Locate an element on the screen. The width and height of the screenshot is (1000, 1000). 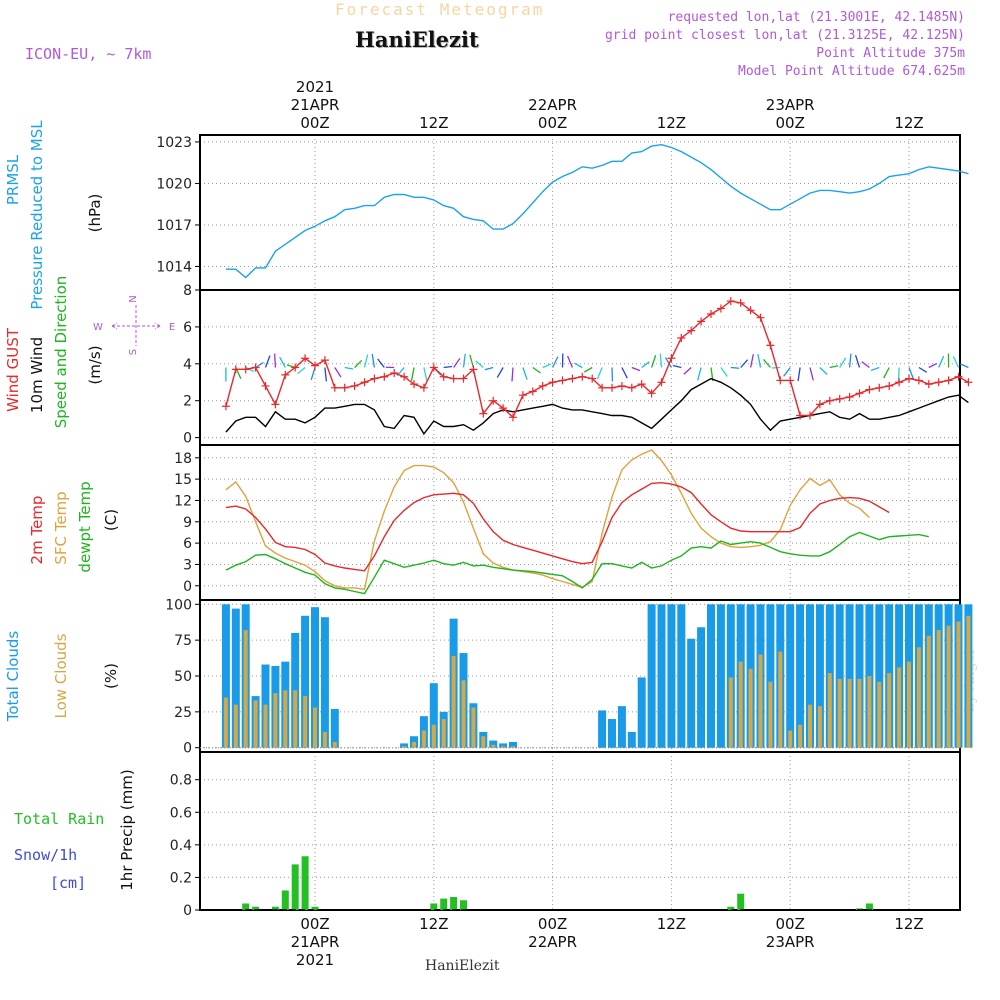
time-label-top: 00Z is located at coordinates (790, 123).